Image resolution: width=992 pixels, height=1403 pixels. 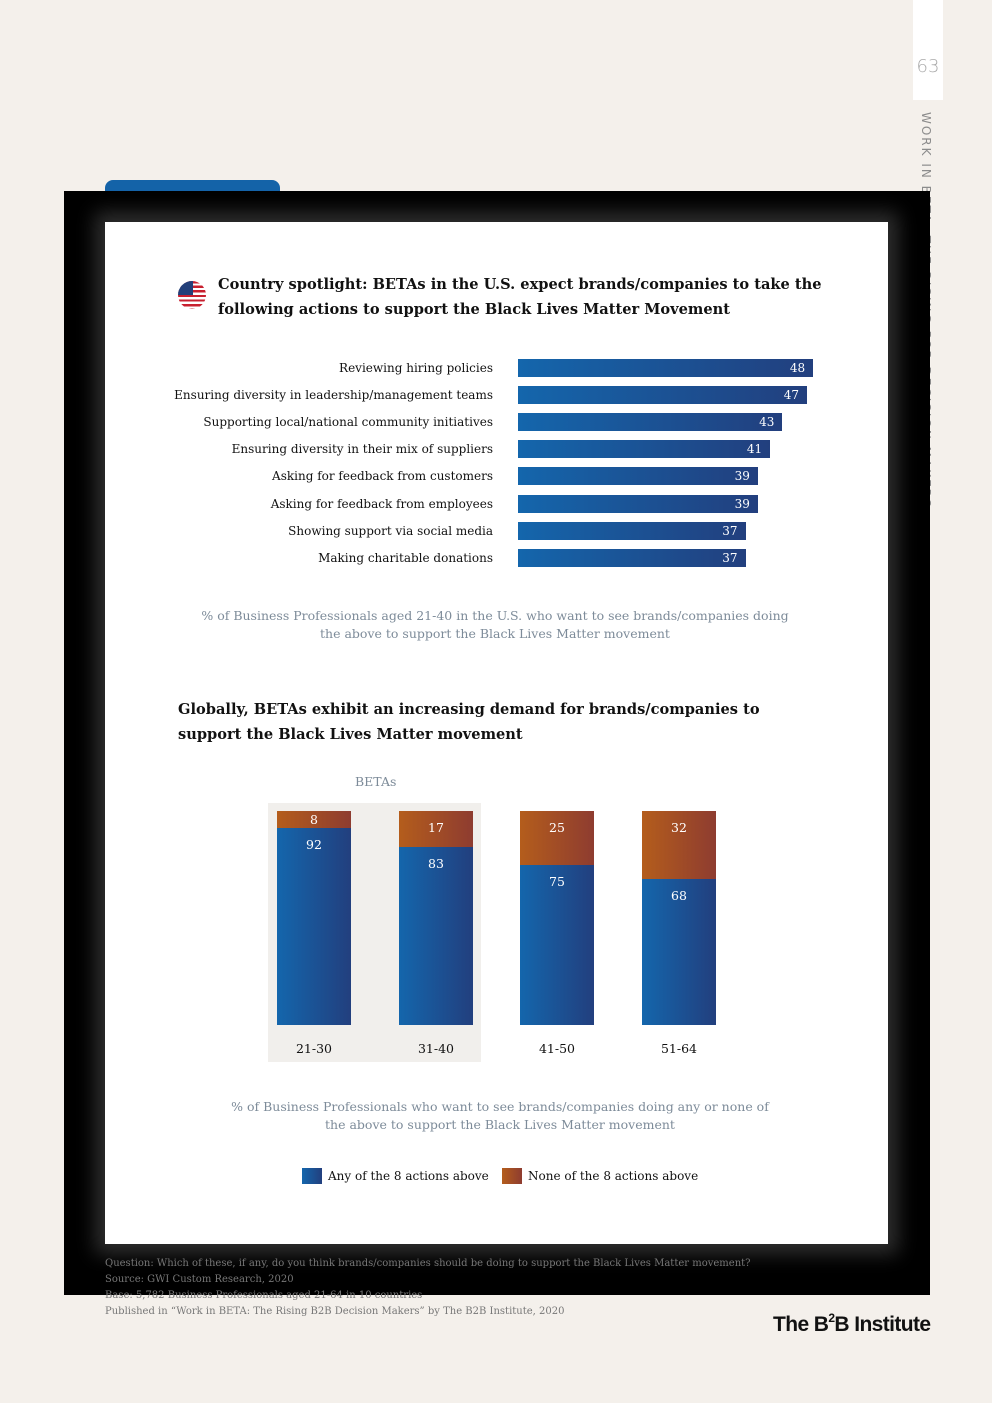 What do you see at coordinates (381, 503) in the screenshot?
I see `us-bar-label: Asking for feedback from employees` at bounding box center [381, 503].